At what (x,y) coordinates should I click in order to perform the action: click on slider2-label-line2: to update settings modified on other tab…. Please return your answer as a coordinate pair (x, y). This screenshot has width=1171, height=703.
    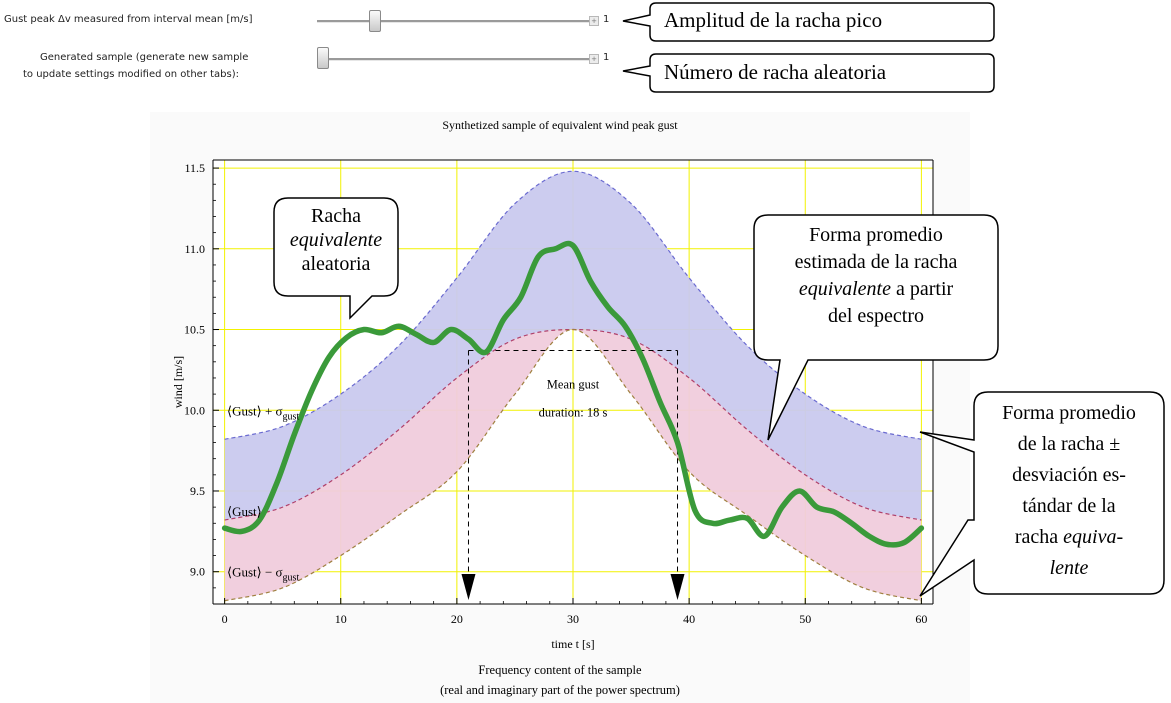
    Looking at the image, I should click on (131, 74).